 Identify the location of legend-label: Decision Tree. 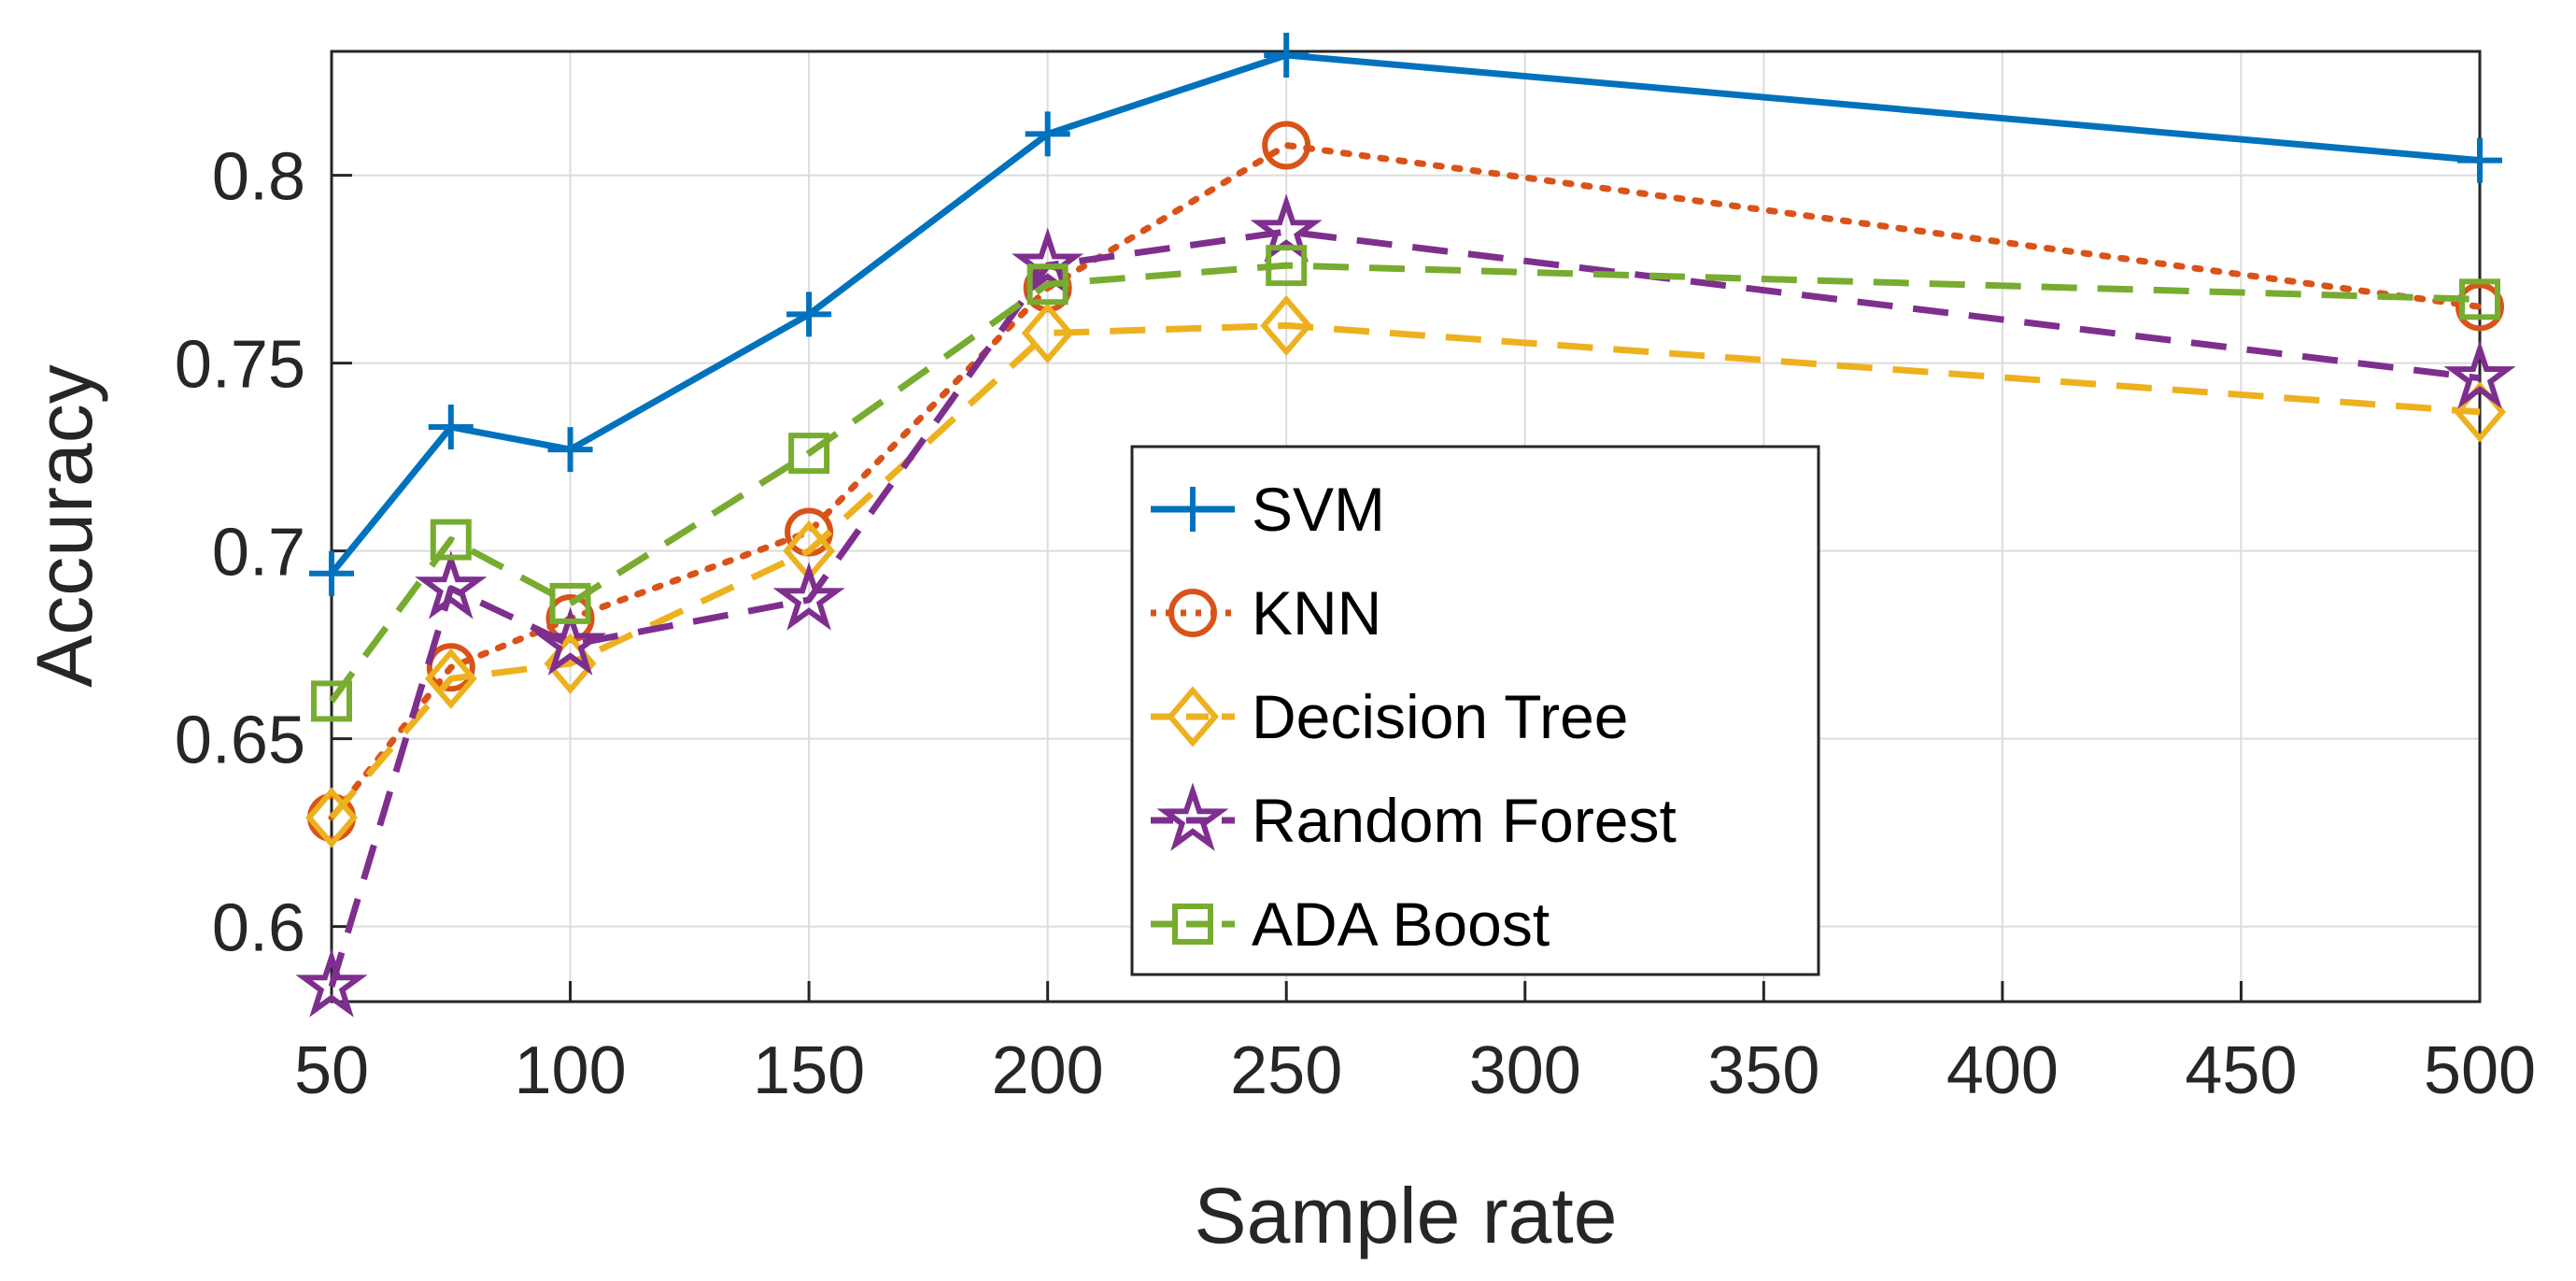
(1440, 716).